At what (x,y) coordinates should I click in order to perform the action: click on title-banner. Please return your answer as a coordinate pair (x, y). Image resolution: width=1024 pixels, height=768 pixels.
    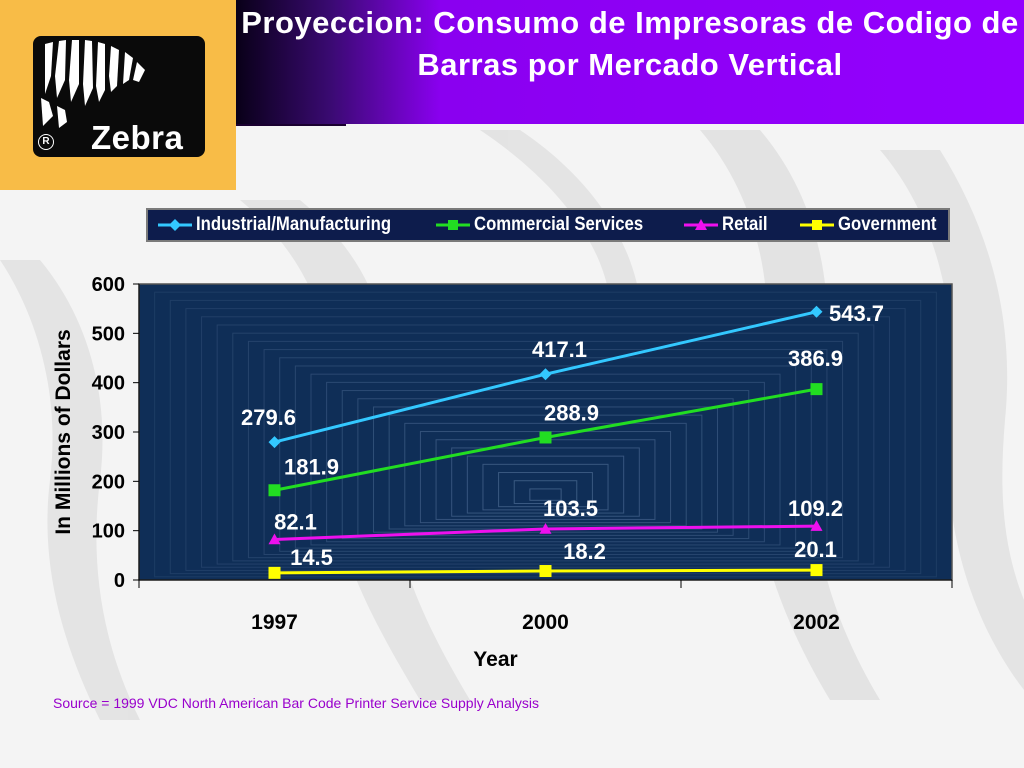
    Looking at the image, I should click on (630, 62).